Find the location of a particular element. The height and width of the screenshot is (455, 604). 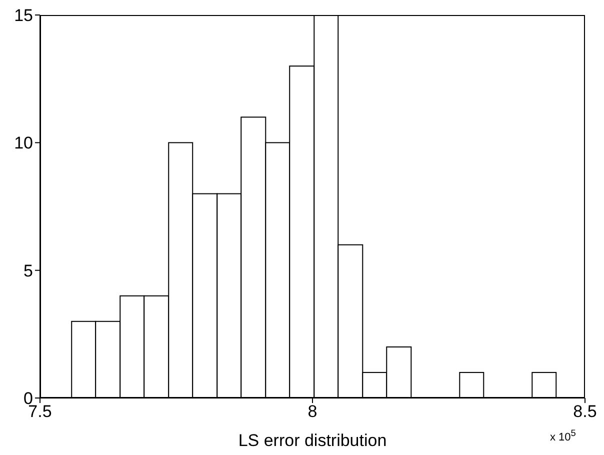

x-tick-label: 8.5 is located at coordinates (585, 412).